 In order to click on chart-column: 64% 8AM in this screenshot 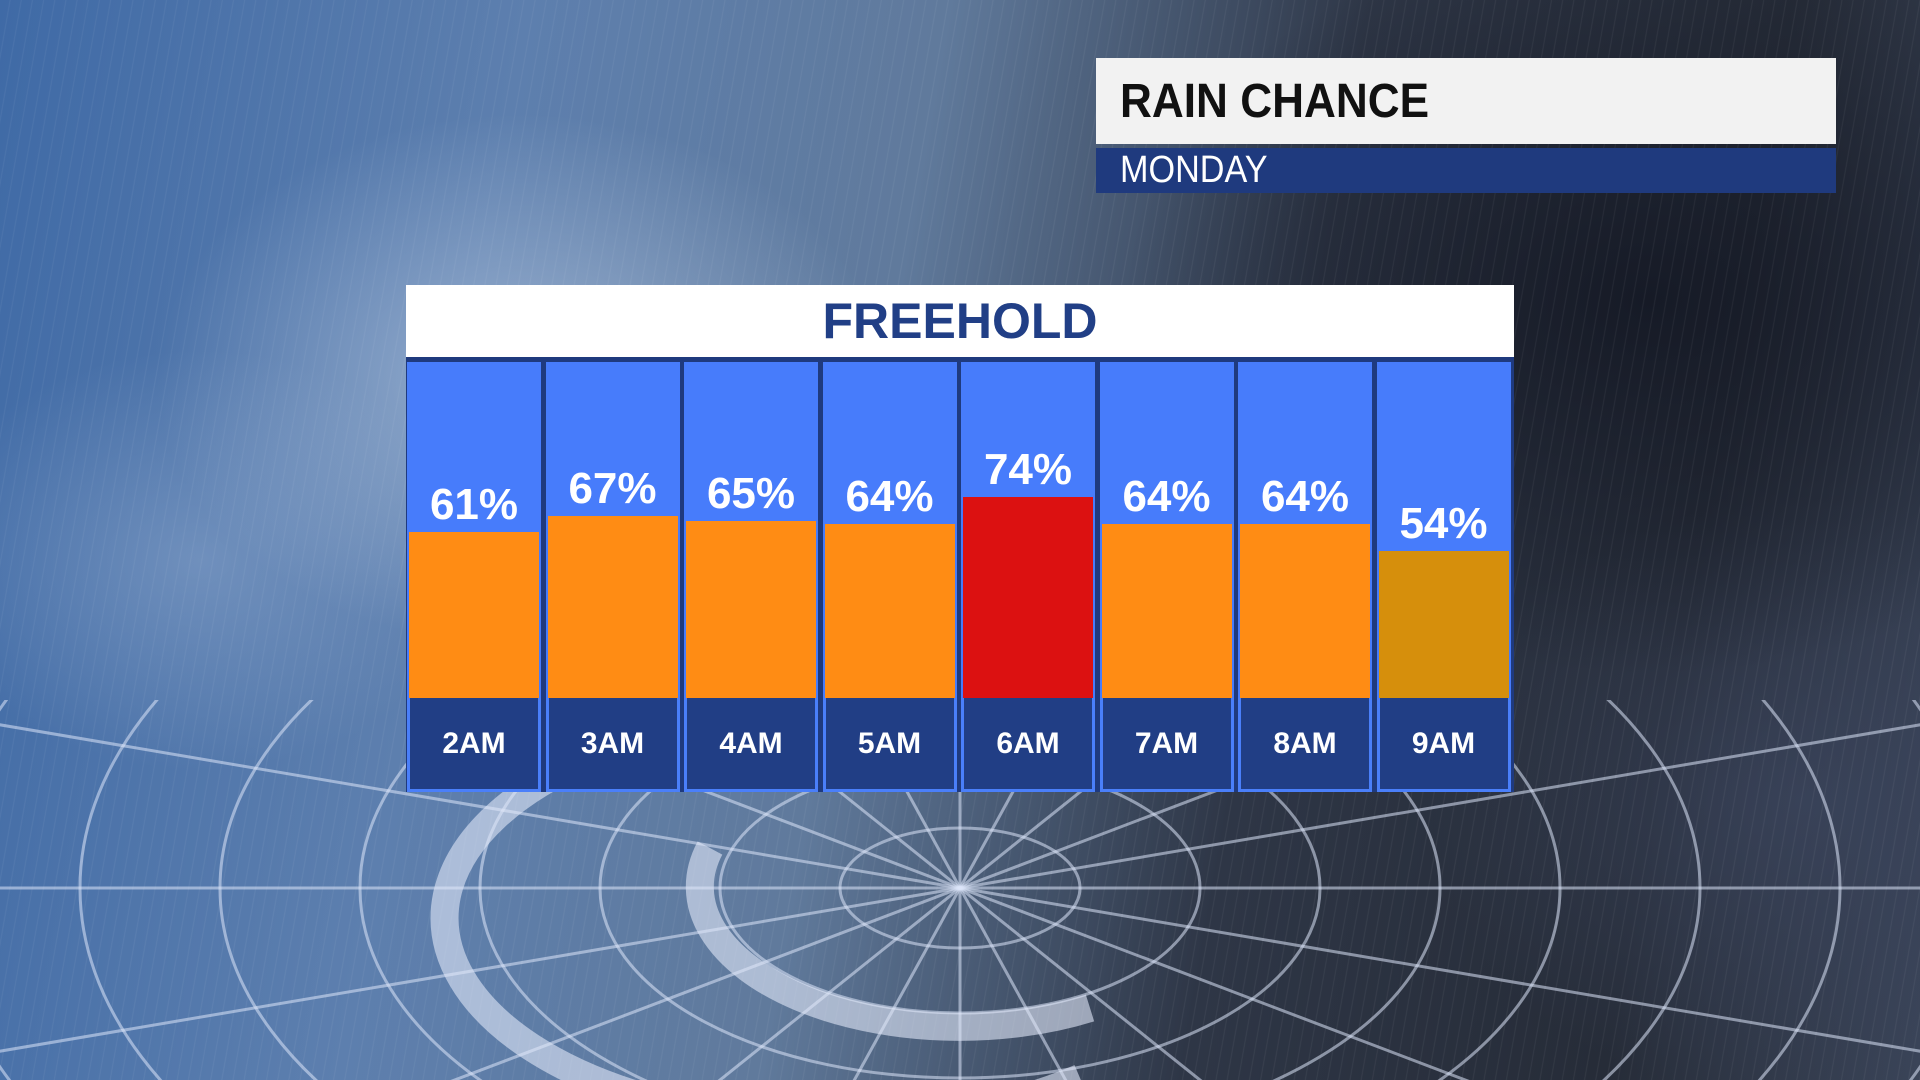, I will do `click(1305, 577)`.